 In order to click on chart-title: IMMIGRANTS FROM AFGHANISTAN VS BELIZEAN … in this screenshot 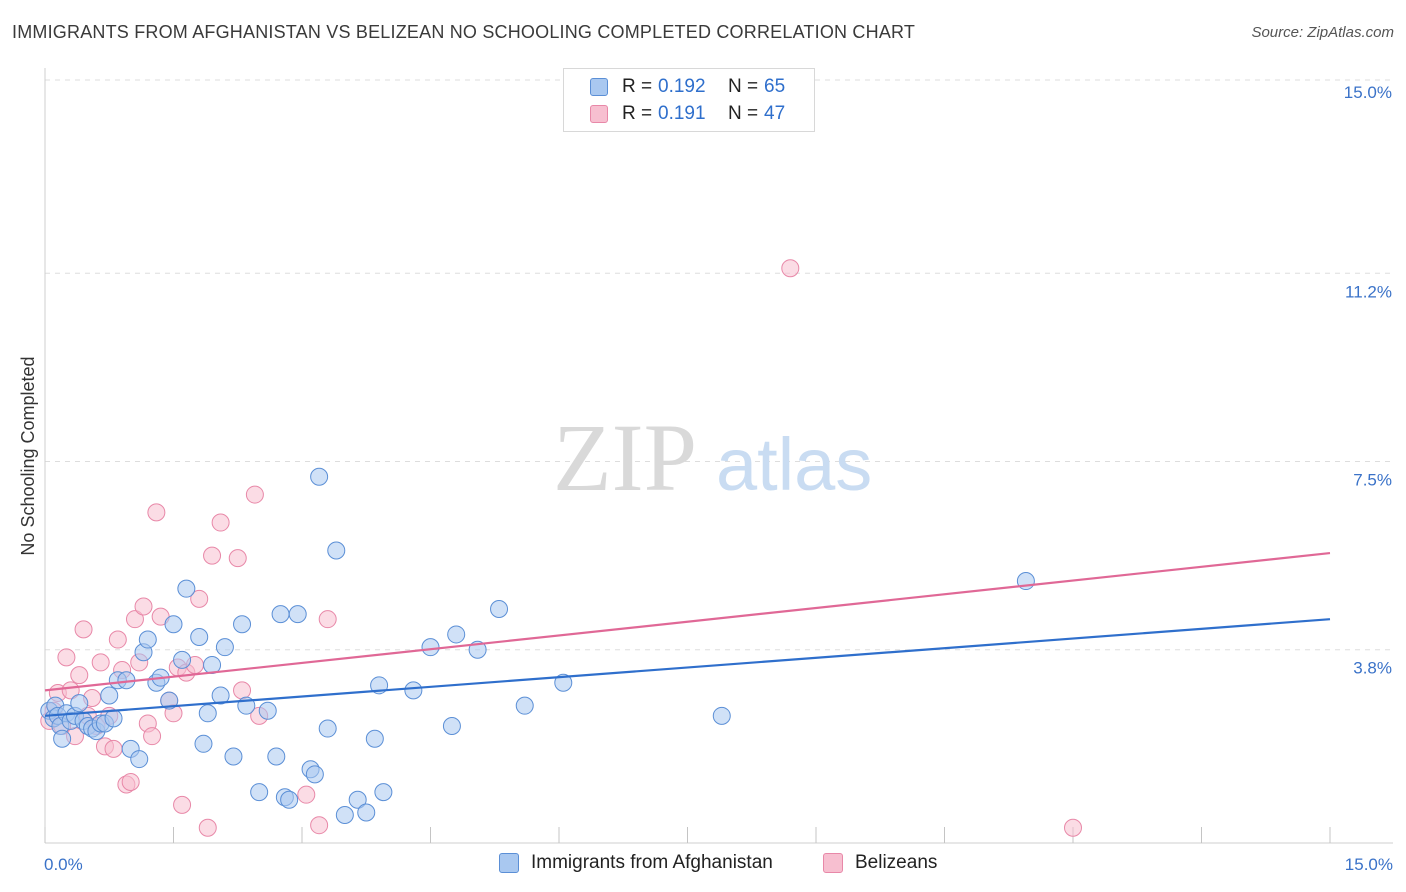, I will do `click(464, 32)`.